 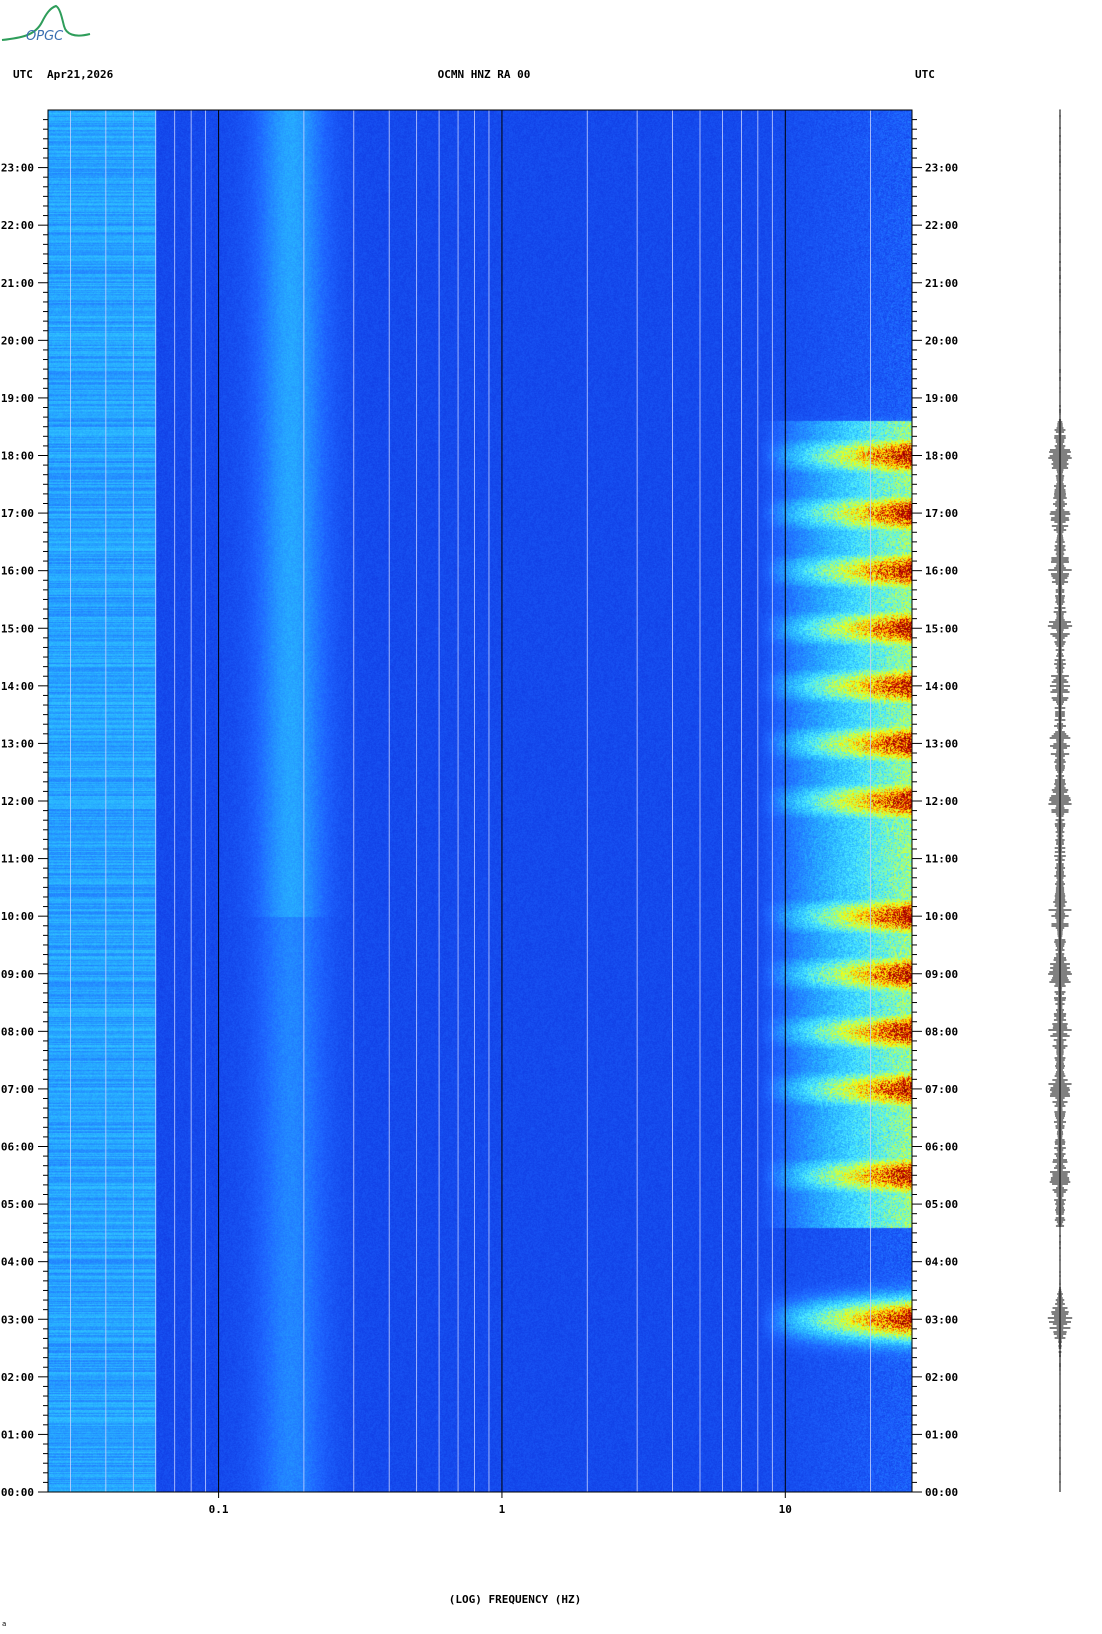 What do you see at coordinates (941, 1204) in the screenshot?
I see `y-tick-label-right: 05:00` at bounding box center [941, 1204].